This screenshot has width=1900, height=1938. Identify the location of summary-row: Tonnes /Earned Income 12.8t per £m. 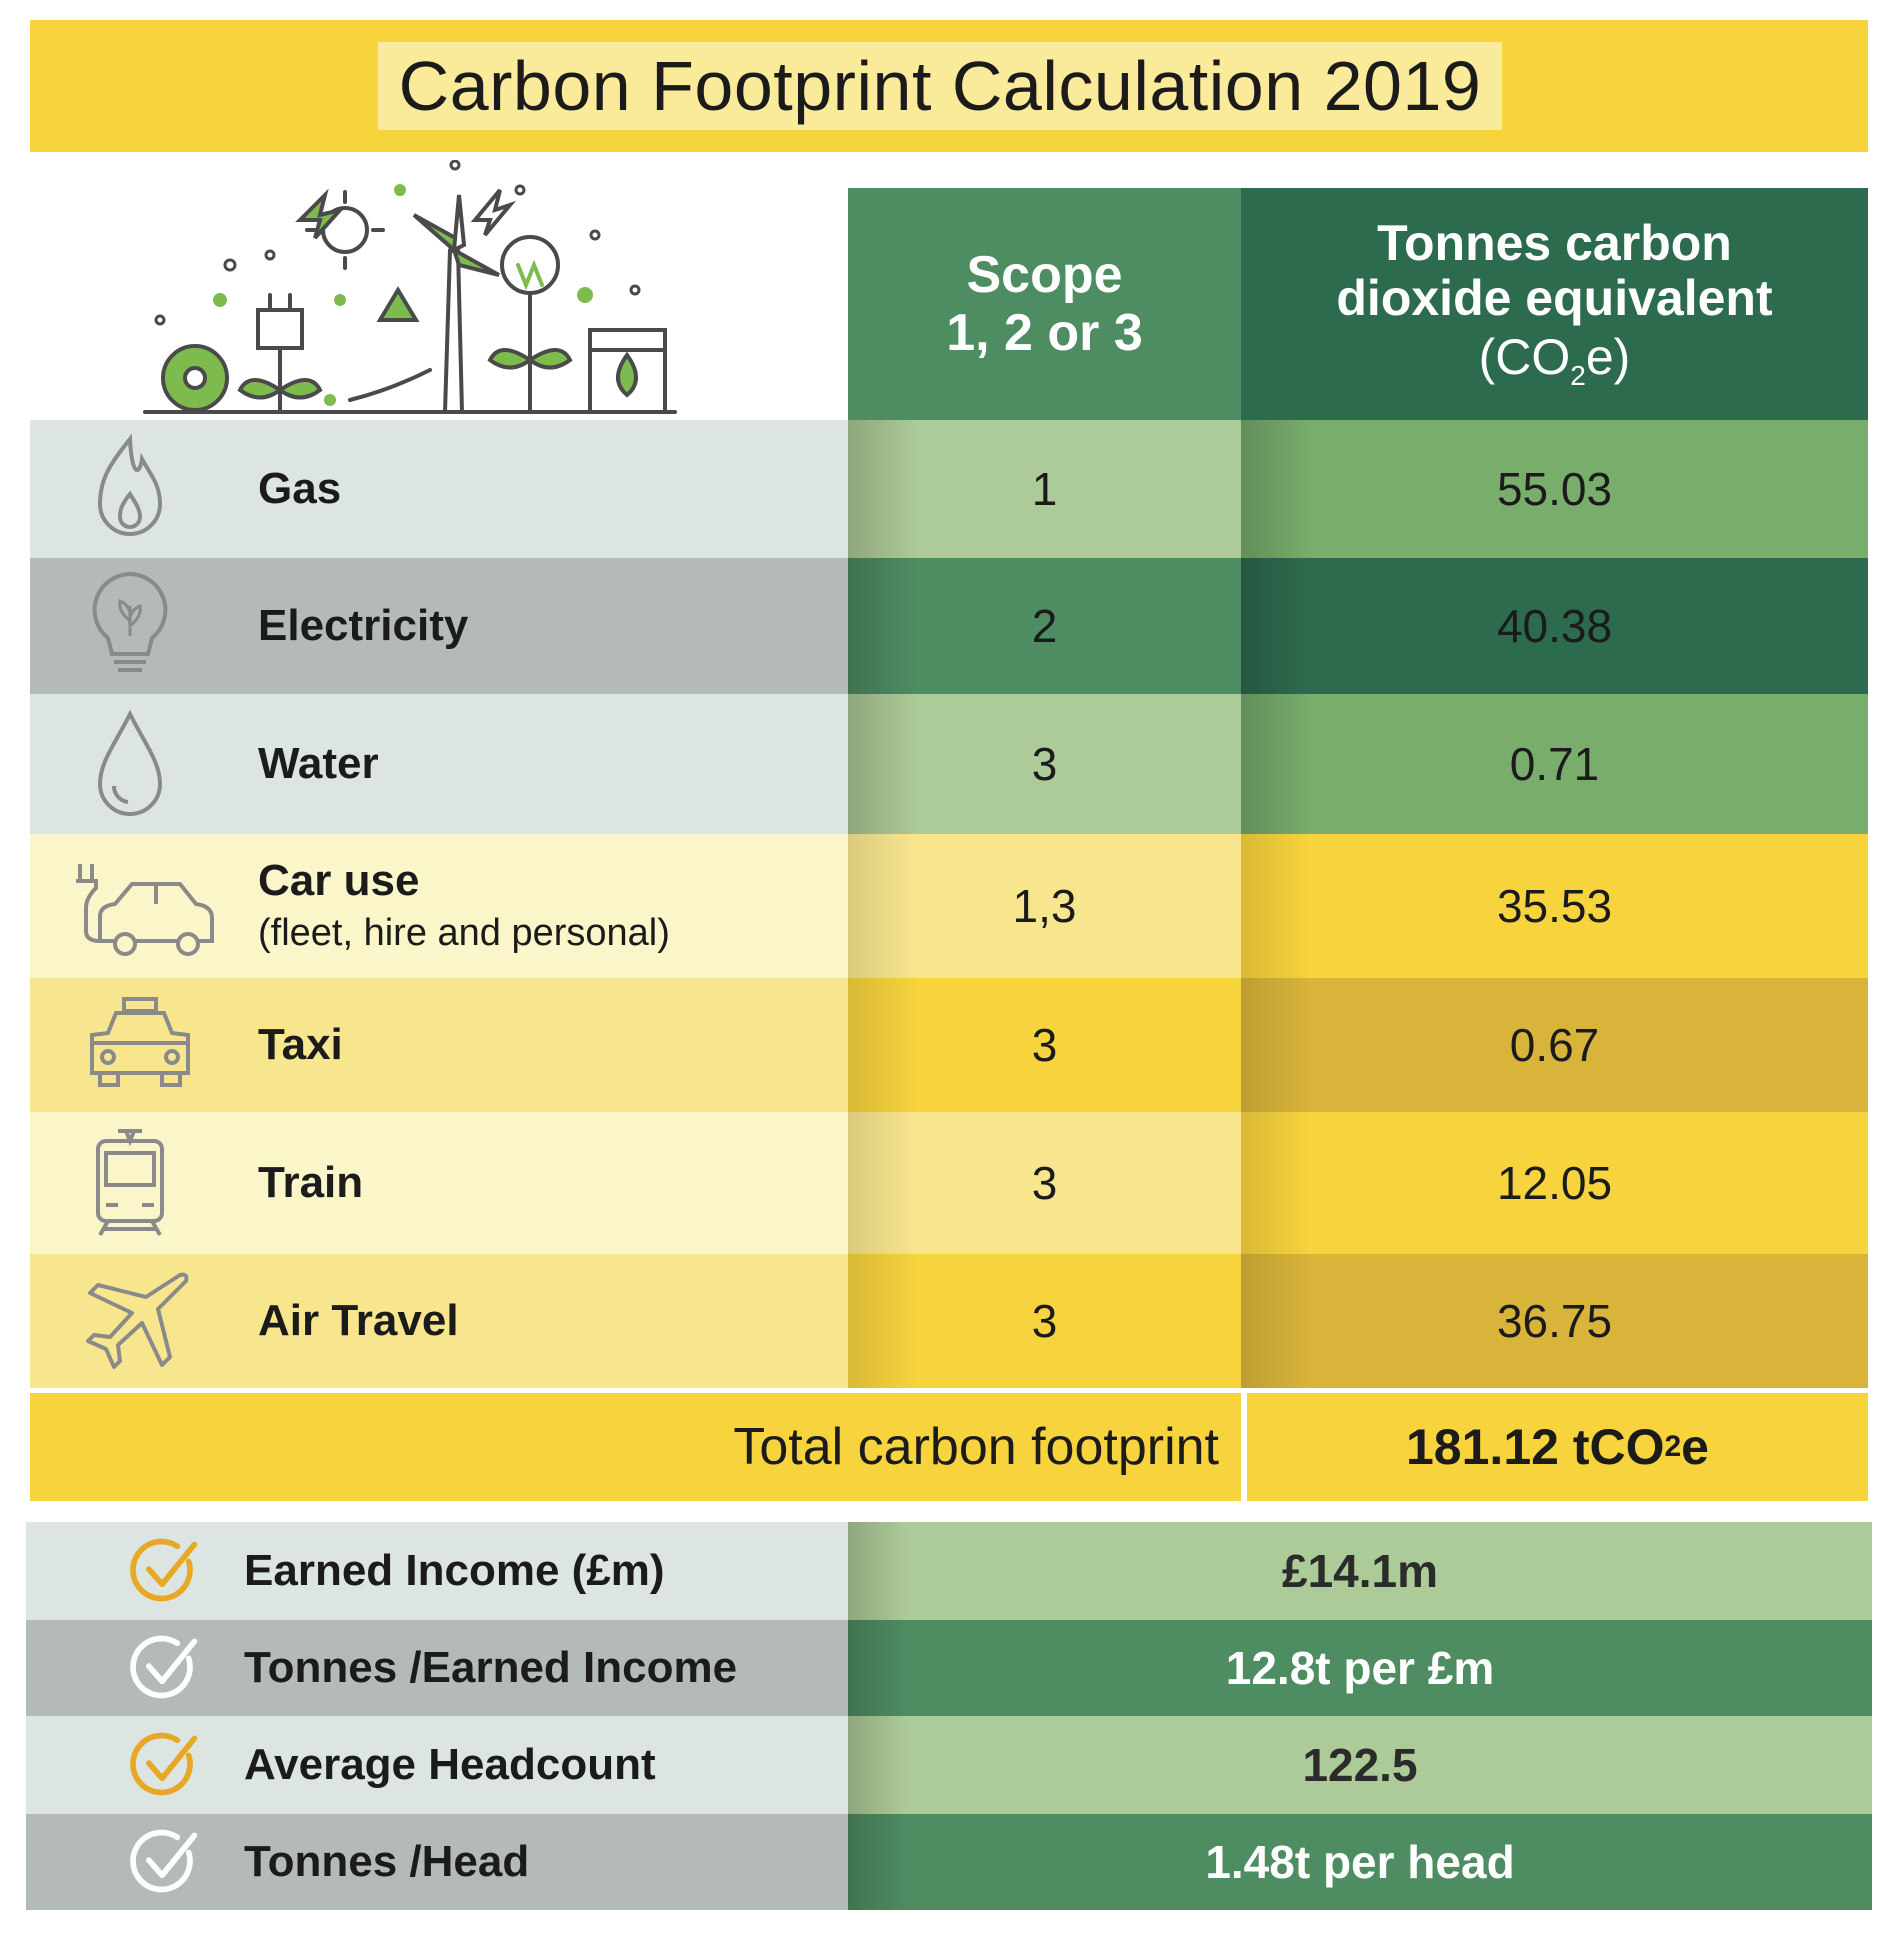
(949, 1668).